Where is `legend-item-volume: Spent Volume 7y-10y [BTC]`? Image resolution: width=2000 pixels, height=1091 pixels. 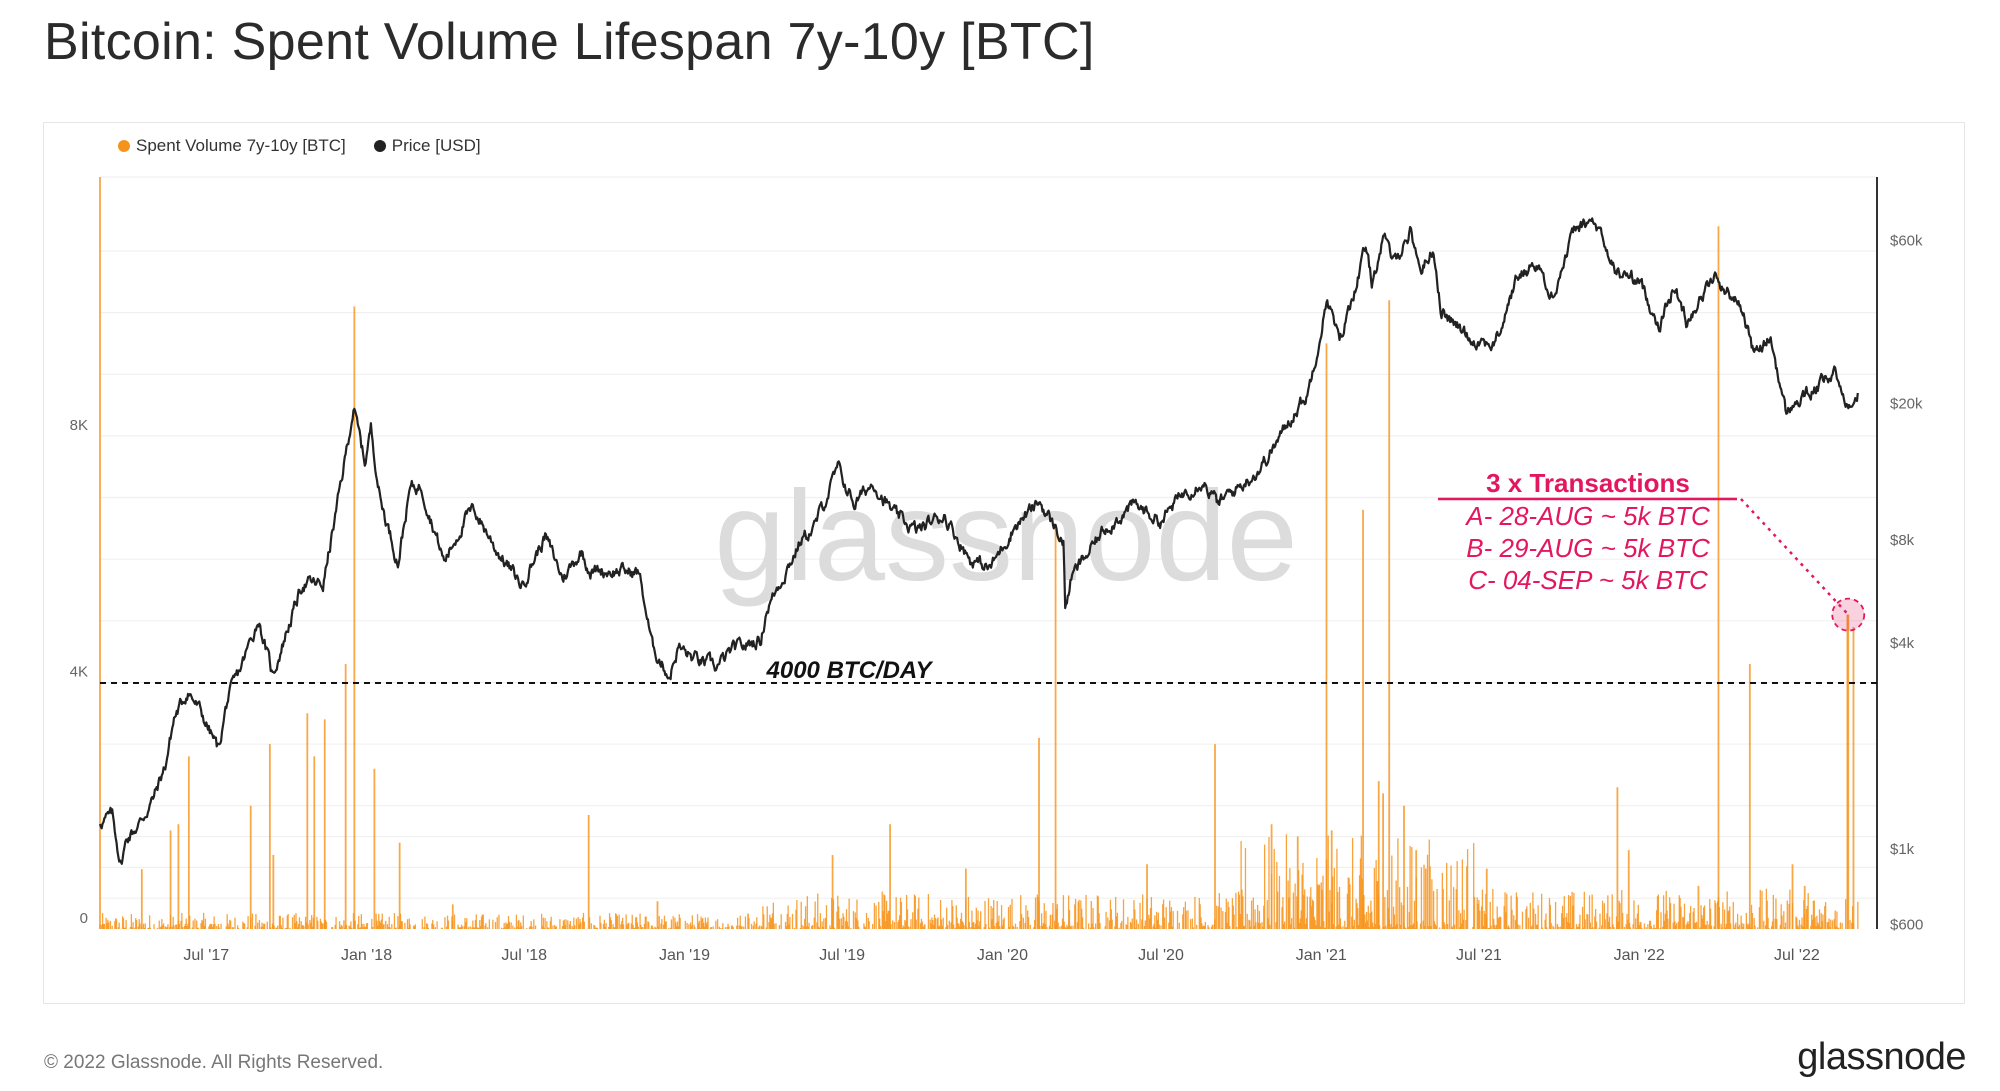
legend-item-volume: Spent Volume 7y-10y [BTC] is located at coordinates (232, 146).